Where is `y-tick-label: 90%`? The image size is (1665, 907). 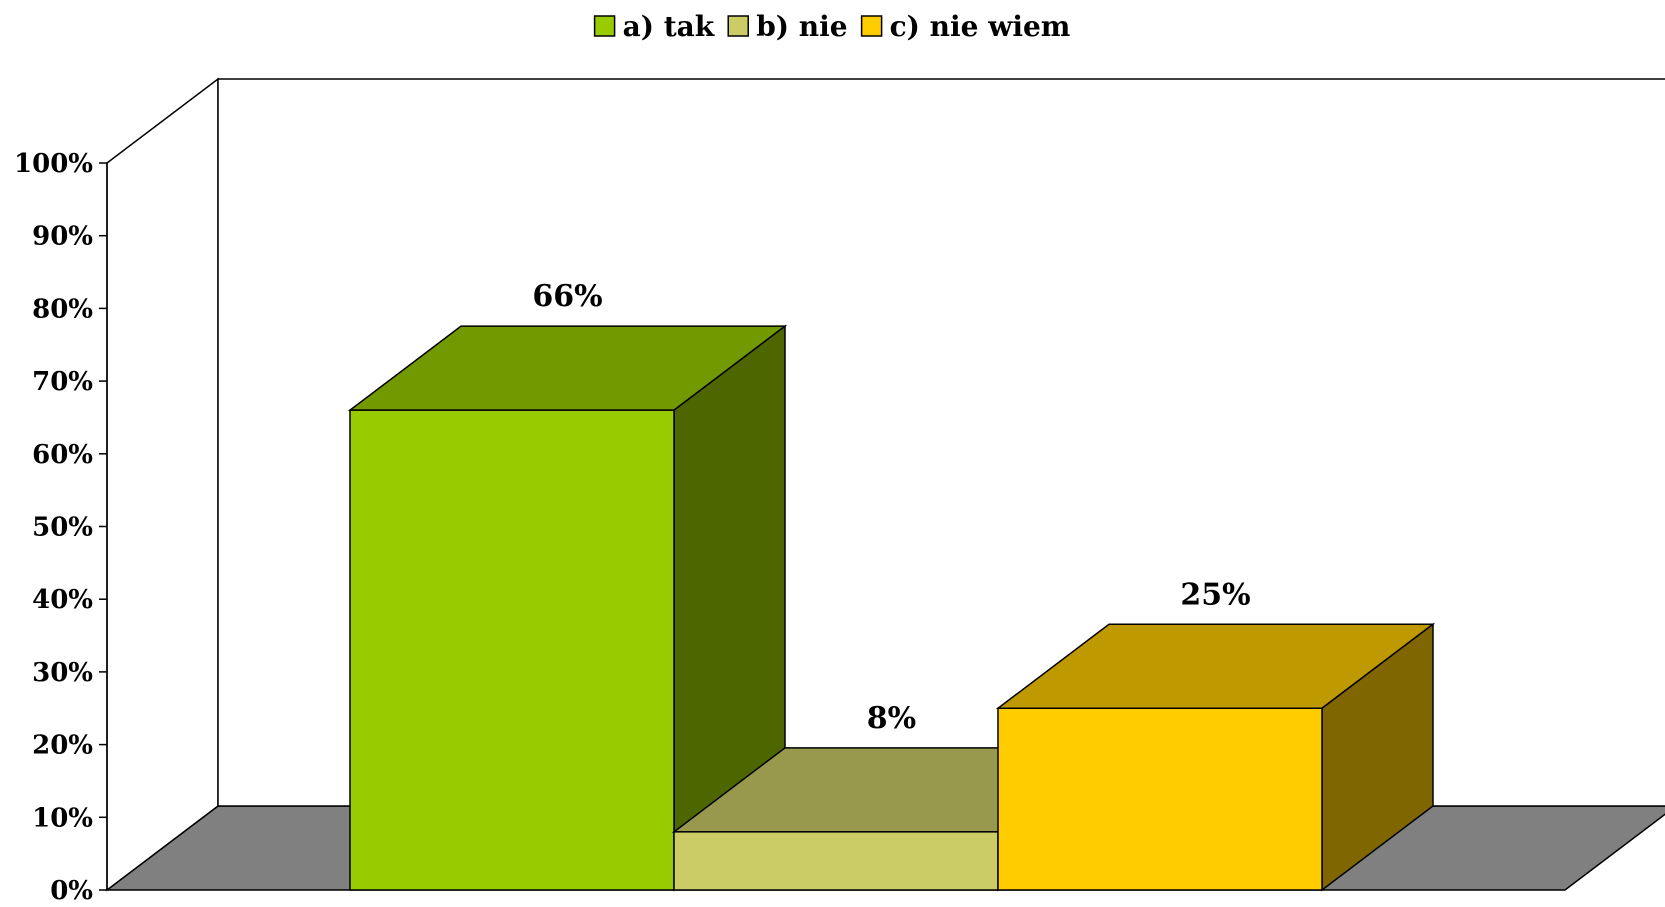 y-tick-label: 90% is located at coordinates (62, 237).